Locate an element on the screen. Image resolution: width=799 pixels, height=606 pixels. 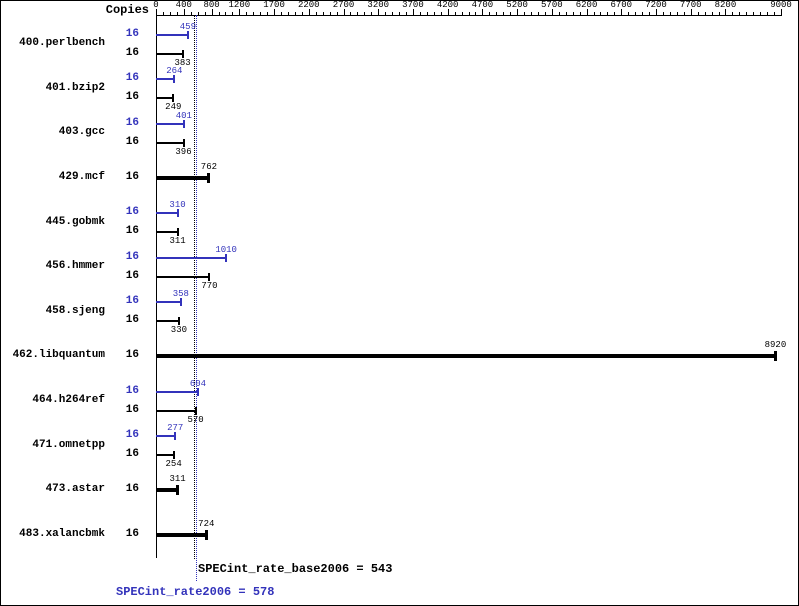
axis-tick-label: 3200 is located at coordinates (378, 5).